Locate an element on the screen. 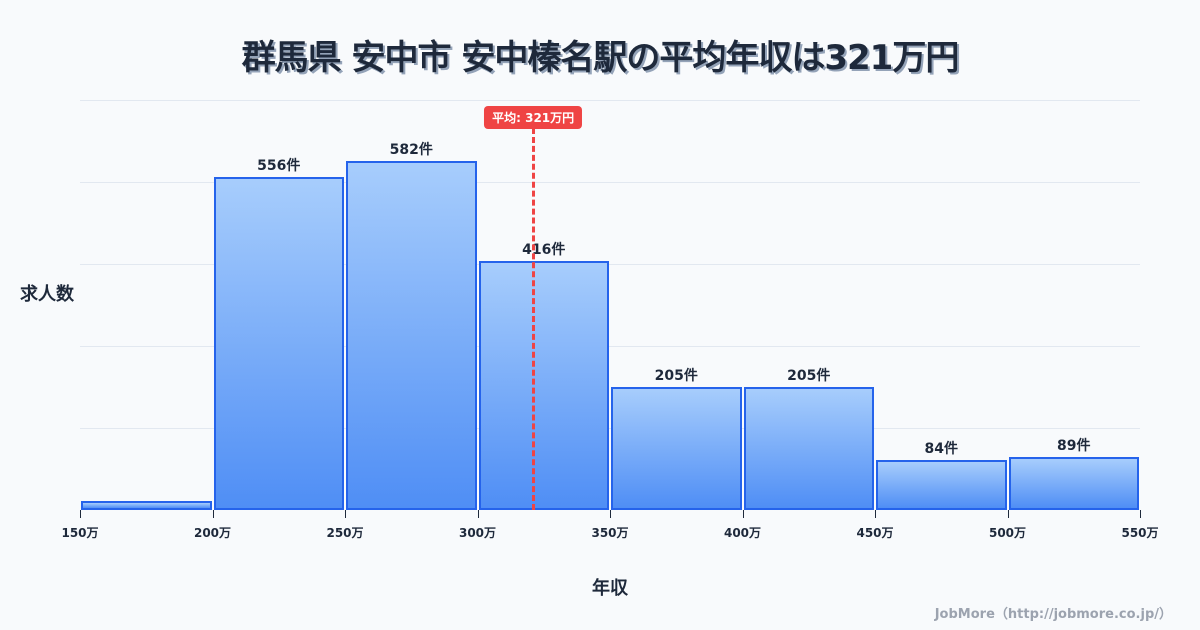 The width and height of the screenshot is (1200, 630). bar-value-label: 582件 is located at coordinates (411, 150).